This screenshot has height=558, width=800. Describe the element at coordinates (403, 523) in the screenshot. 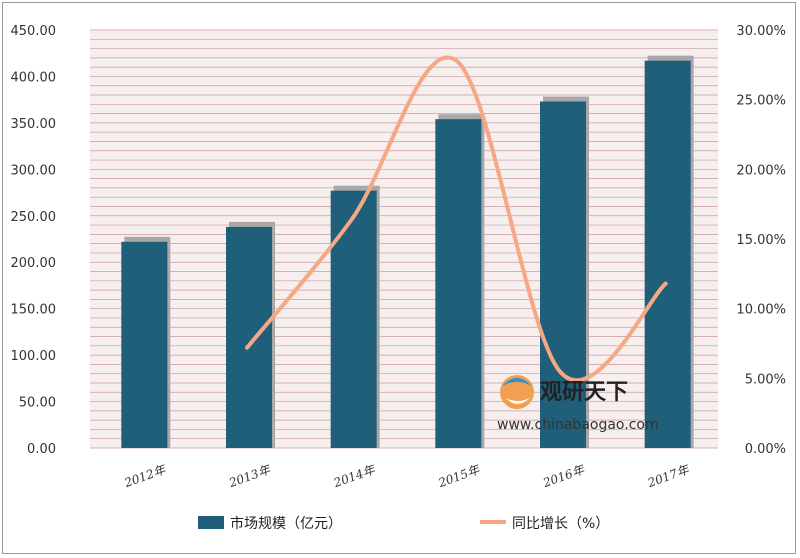

I see `legend: 市场规模（亿元） 同比增长（%）` at that location.